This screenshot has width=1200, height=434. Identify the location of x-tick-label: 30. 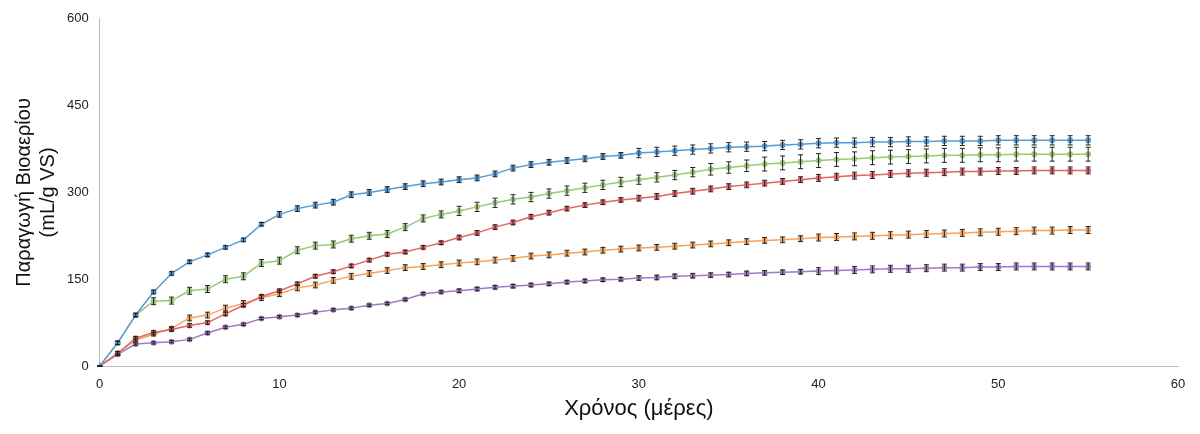
(639, 384).